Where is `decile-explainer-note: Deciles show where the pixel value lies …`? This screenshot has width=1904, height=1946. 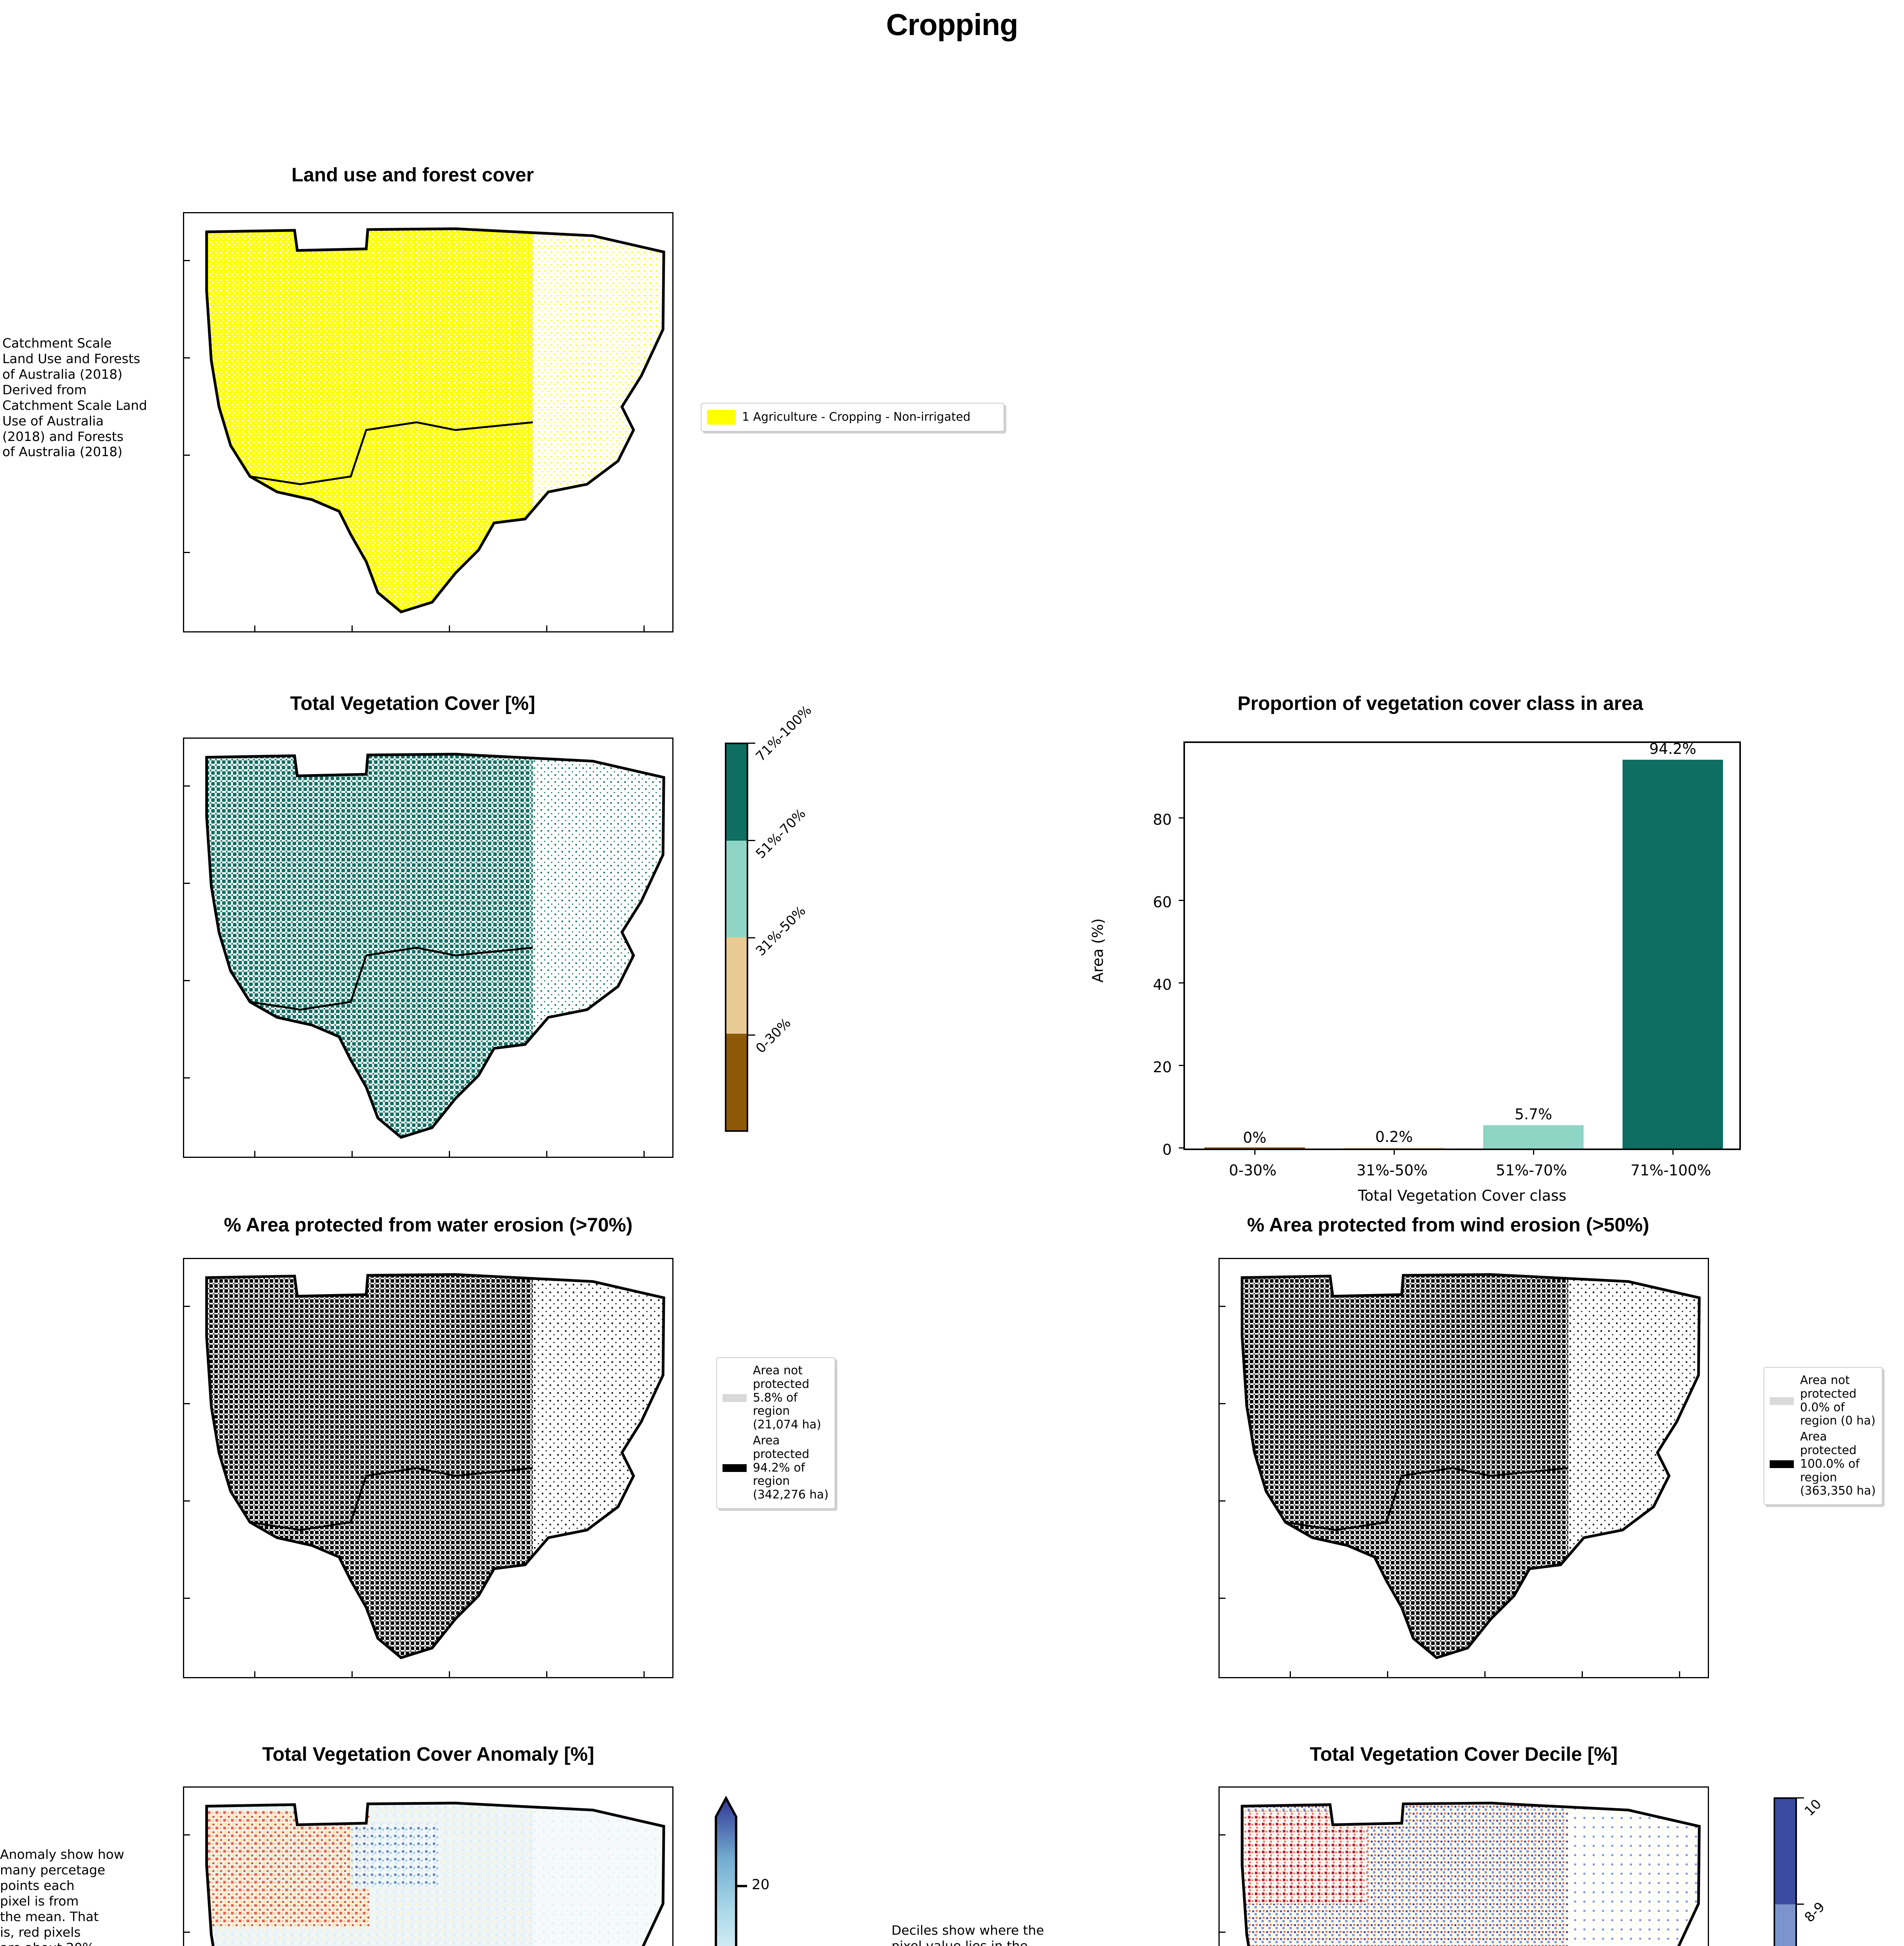 decile-explainer-note: Deciles show where the pixel value lies … is located at coordinates (967, 1934).